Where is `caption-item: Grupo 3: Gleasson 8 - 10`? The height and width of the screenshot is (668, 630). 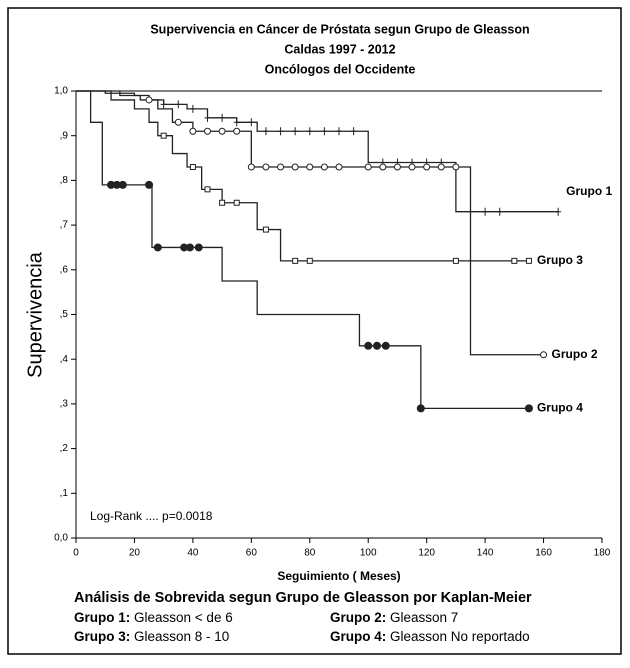 caption-item: Grupo 3: Gleasson 8 - 10 is located at coordinates (151, 636).